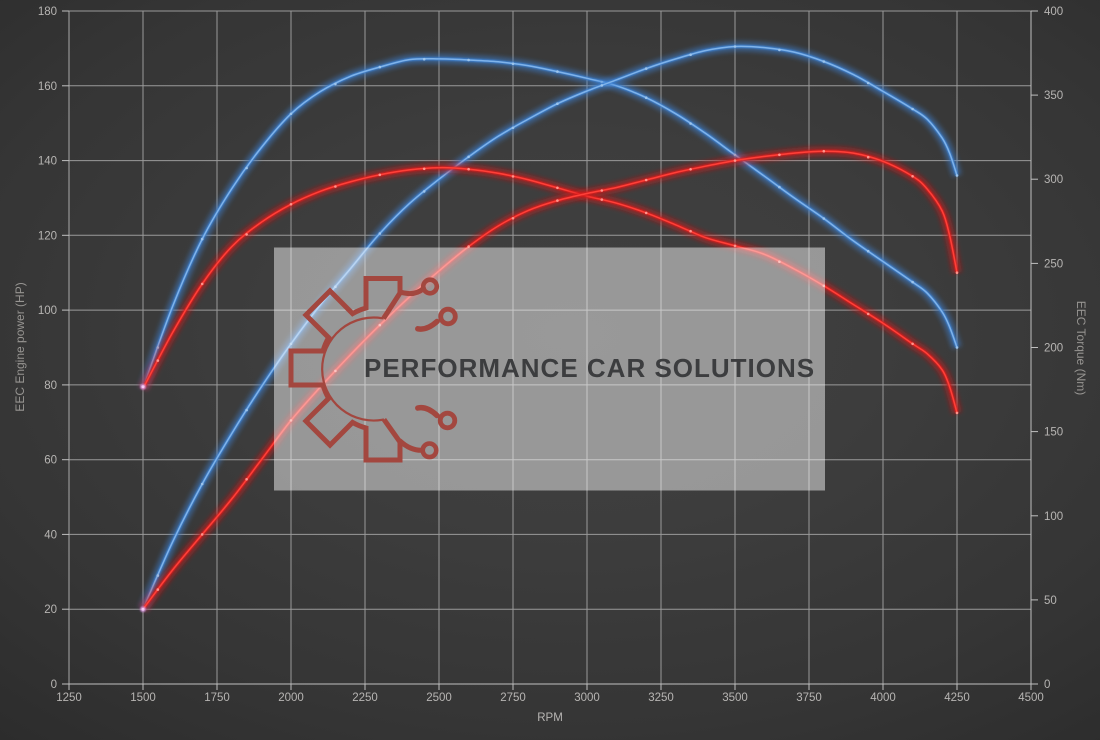  What do you see at coordinates (1050, 601) in the screenshot?
I see `svg-text: 50` at bounding box center [1050, 601].